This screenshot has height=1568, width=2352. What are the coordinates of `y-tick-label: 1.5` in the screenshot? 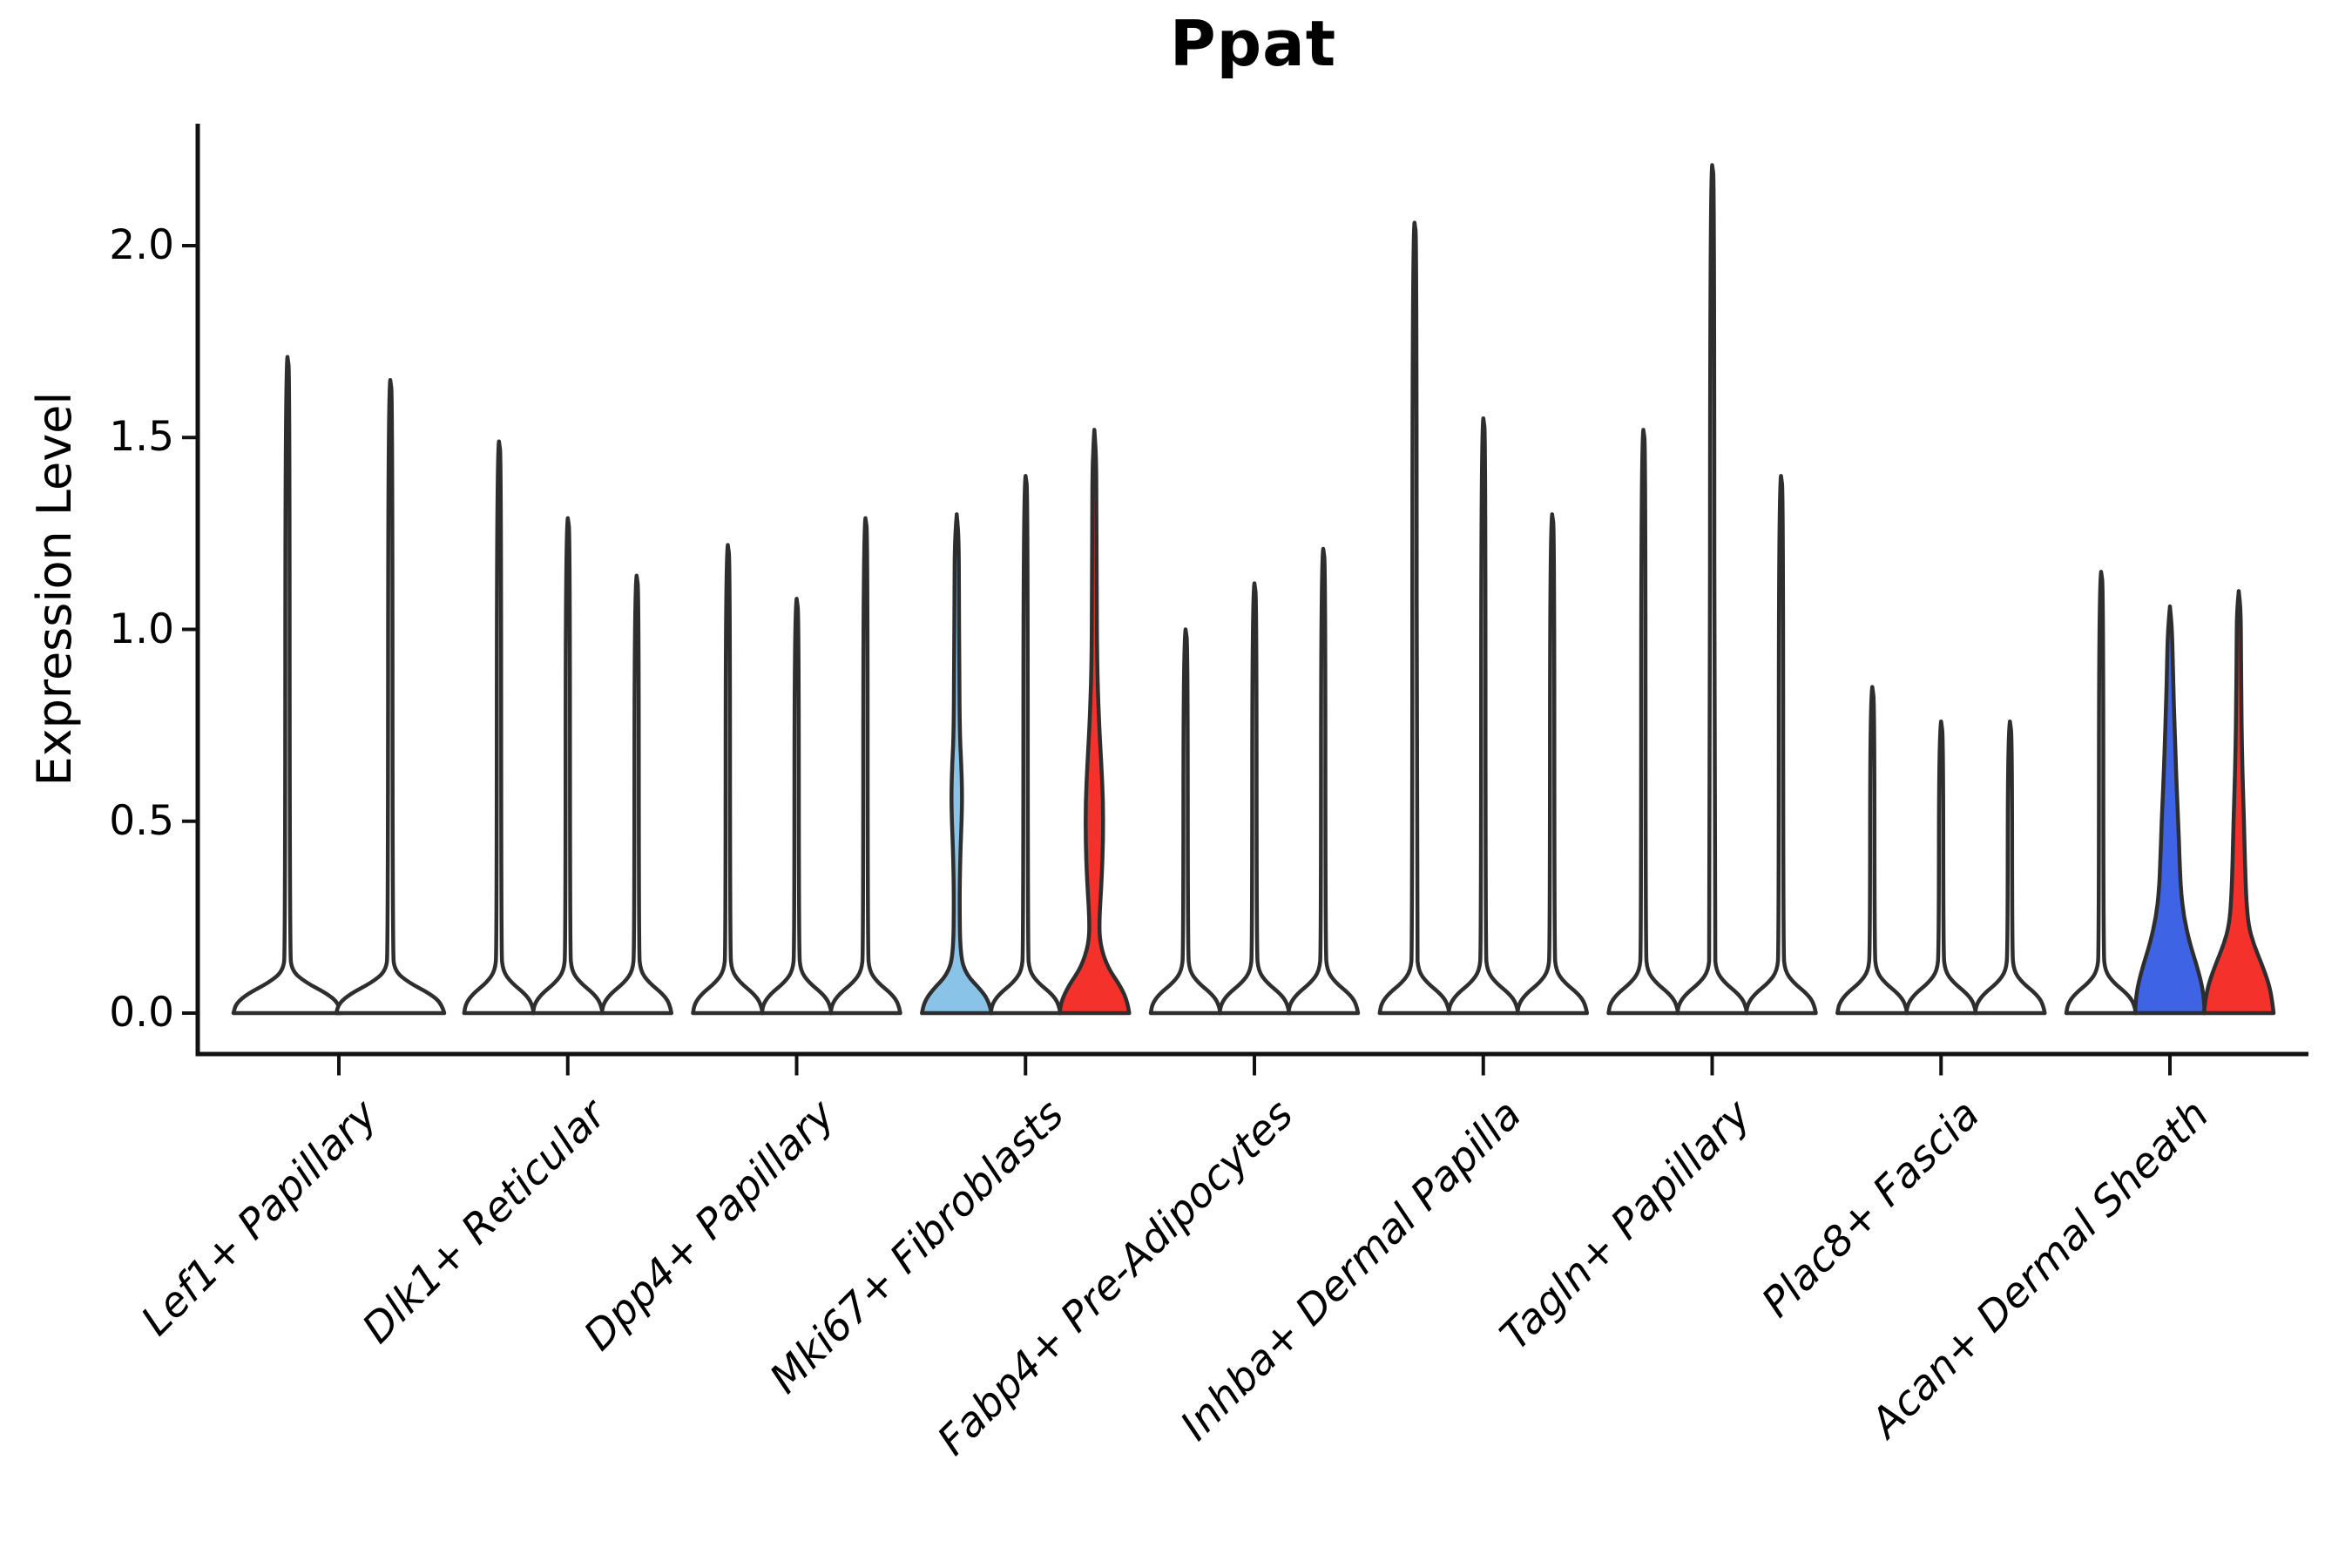 It's located at (141, 437).